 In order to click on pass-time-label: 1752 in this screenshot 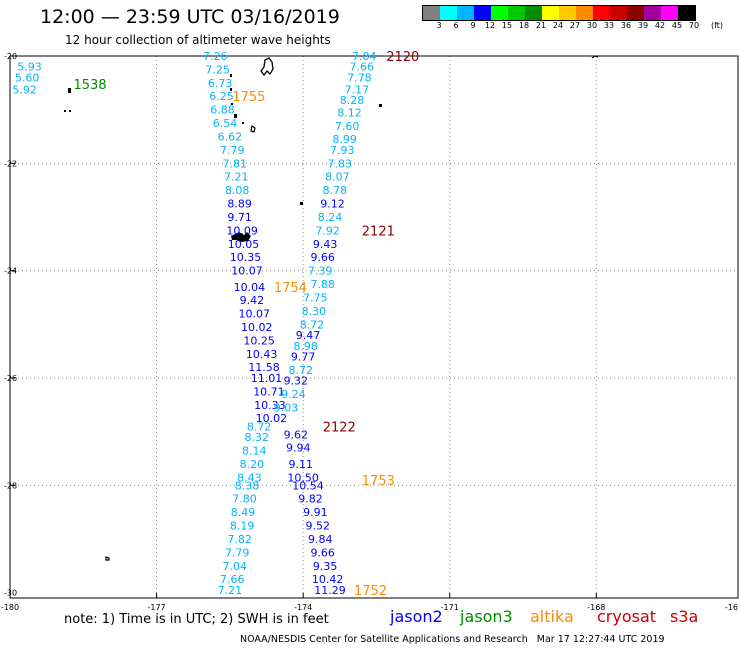, I will do `click(370, 591)`.